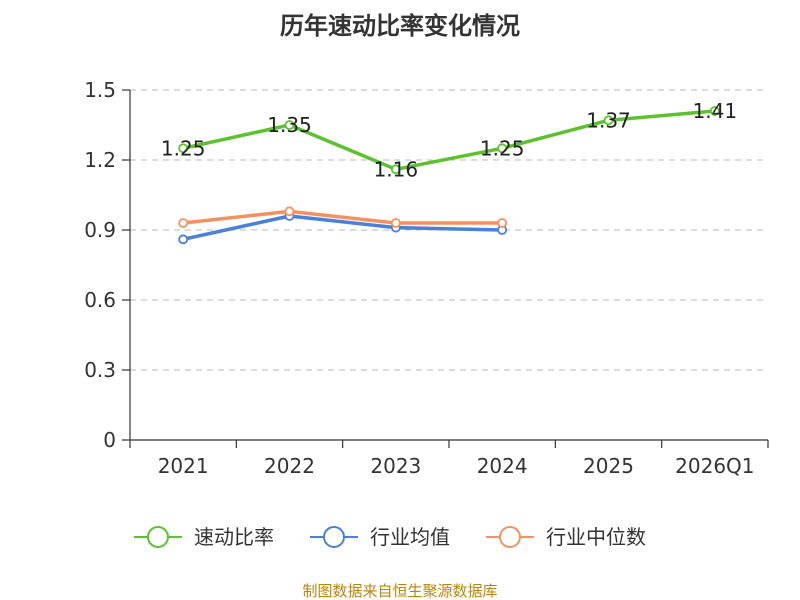 The height and width of the screenshot is (600, 800). Describe the element at coordinates (608, 466) in the screenshot. I see `x-tick-label: 2025` at that location.